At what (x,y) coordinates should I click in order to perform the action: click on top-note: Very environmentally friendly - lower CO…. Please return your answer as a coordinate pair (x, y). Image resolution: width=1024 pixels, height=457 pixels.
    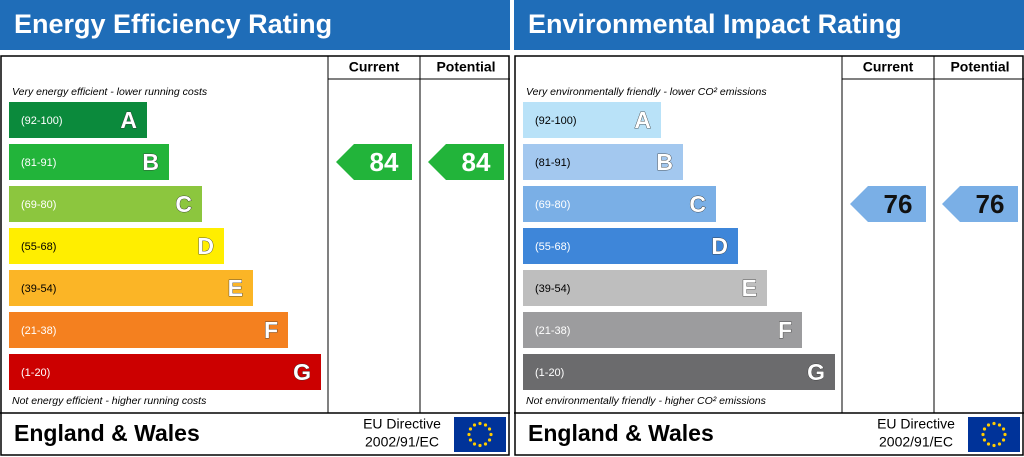
    Looking at the image, I should click on (646, 92).